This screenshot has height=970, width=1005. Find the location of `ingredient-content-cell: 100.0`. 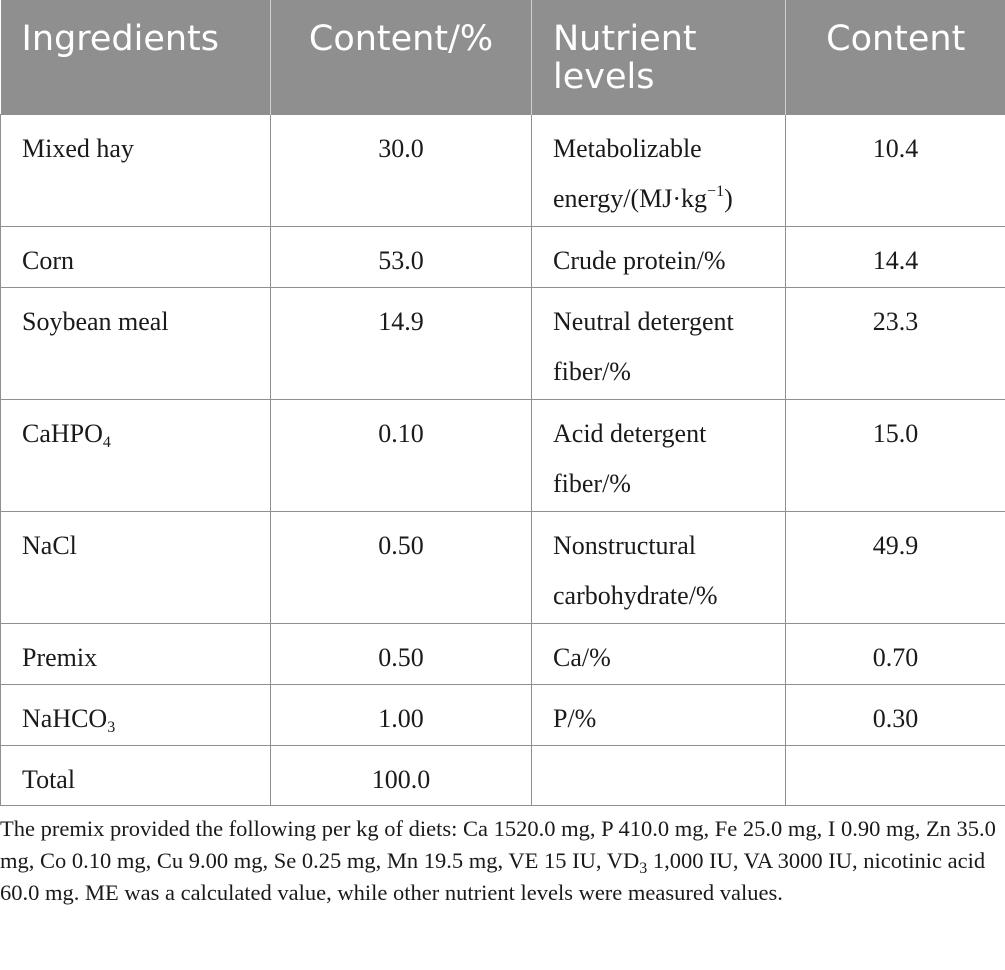

ingredient-content-cell: 100.0 is located at coordinates (401, 775).